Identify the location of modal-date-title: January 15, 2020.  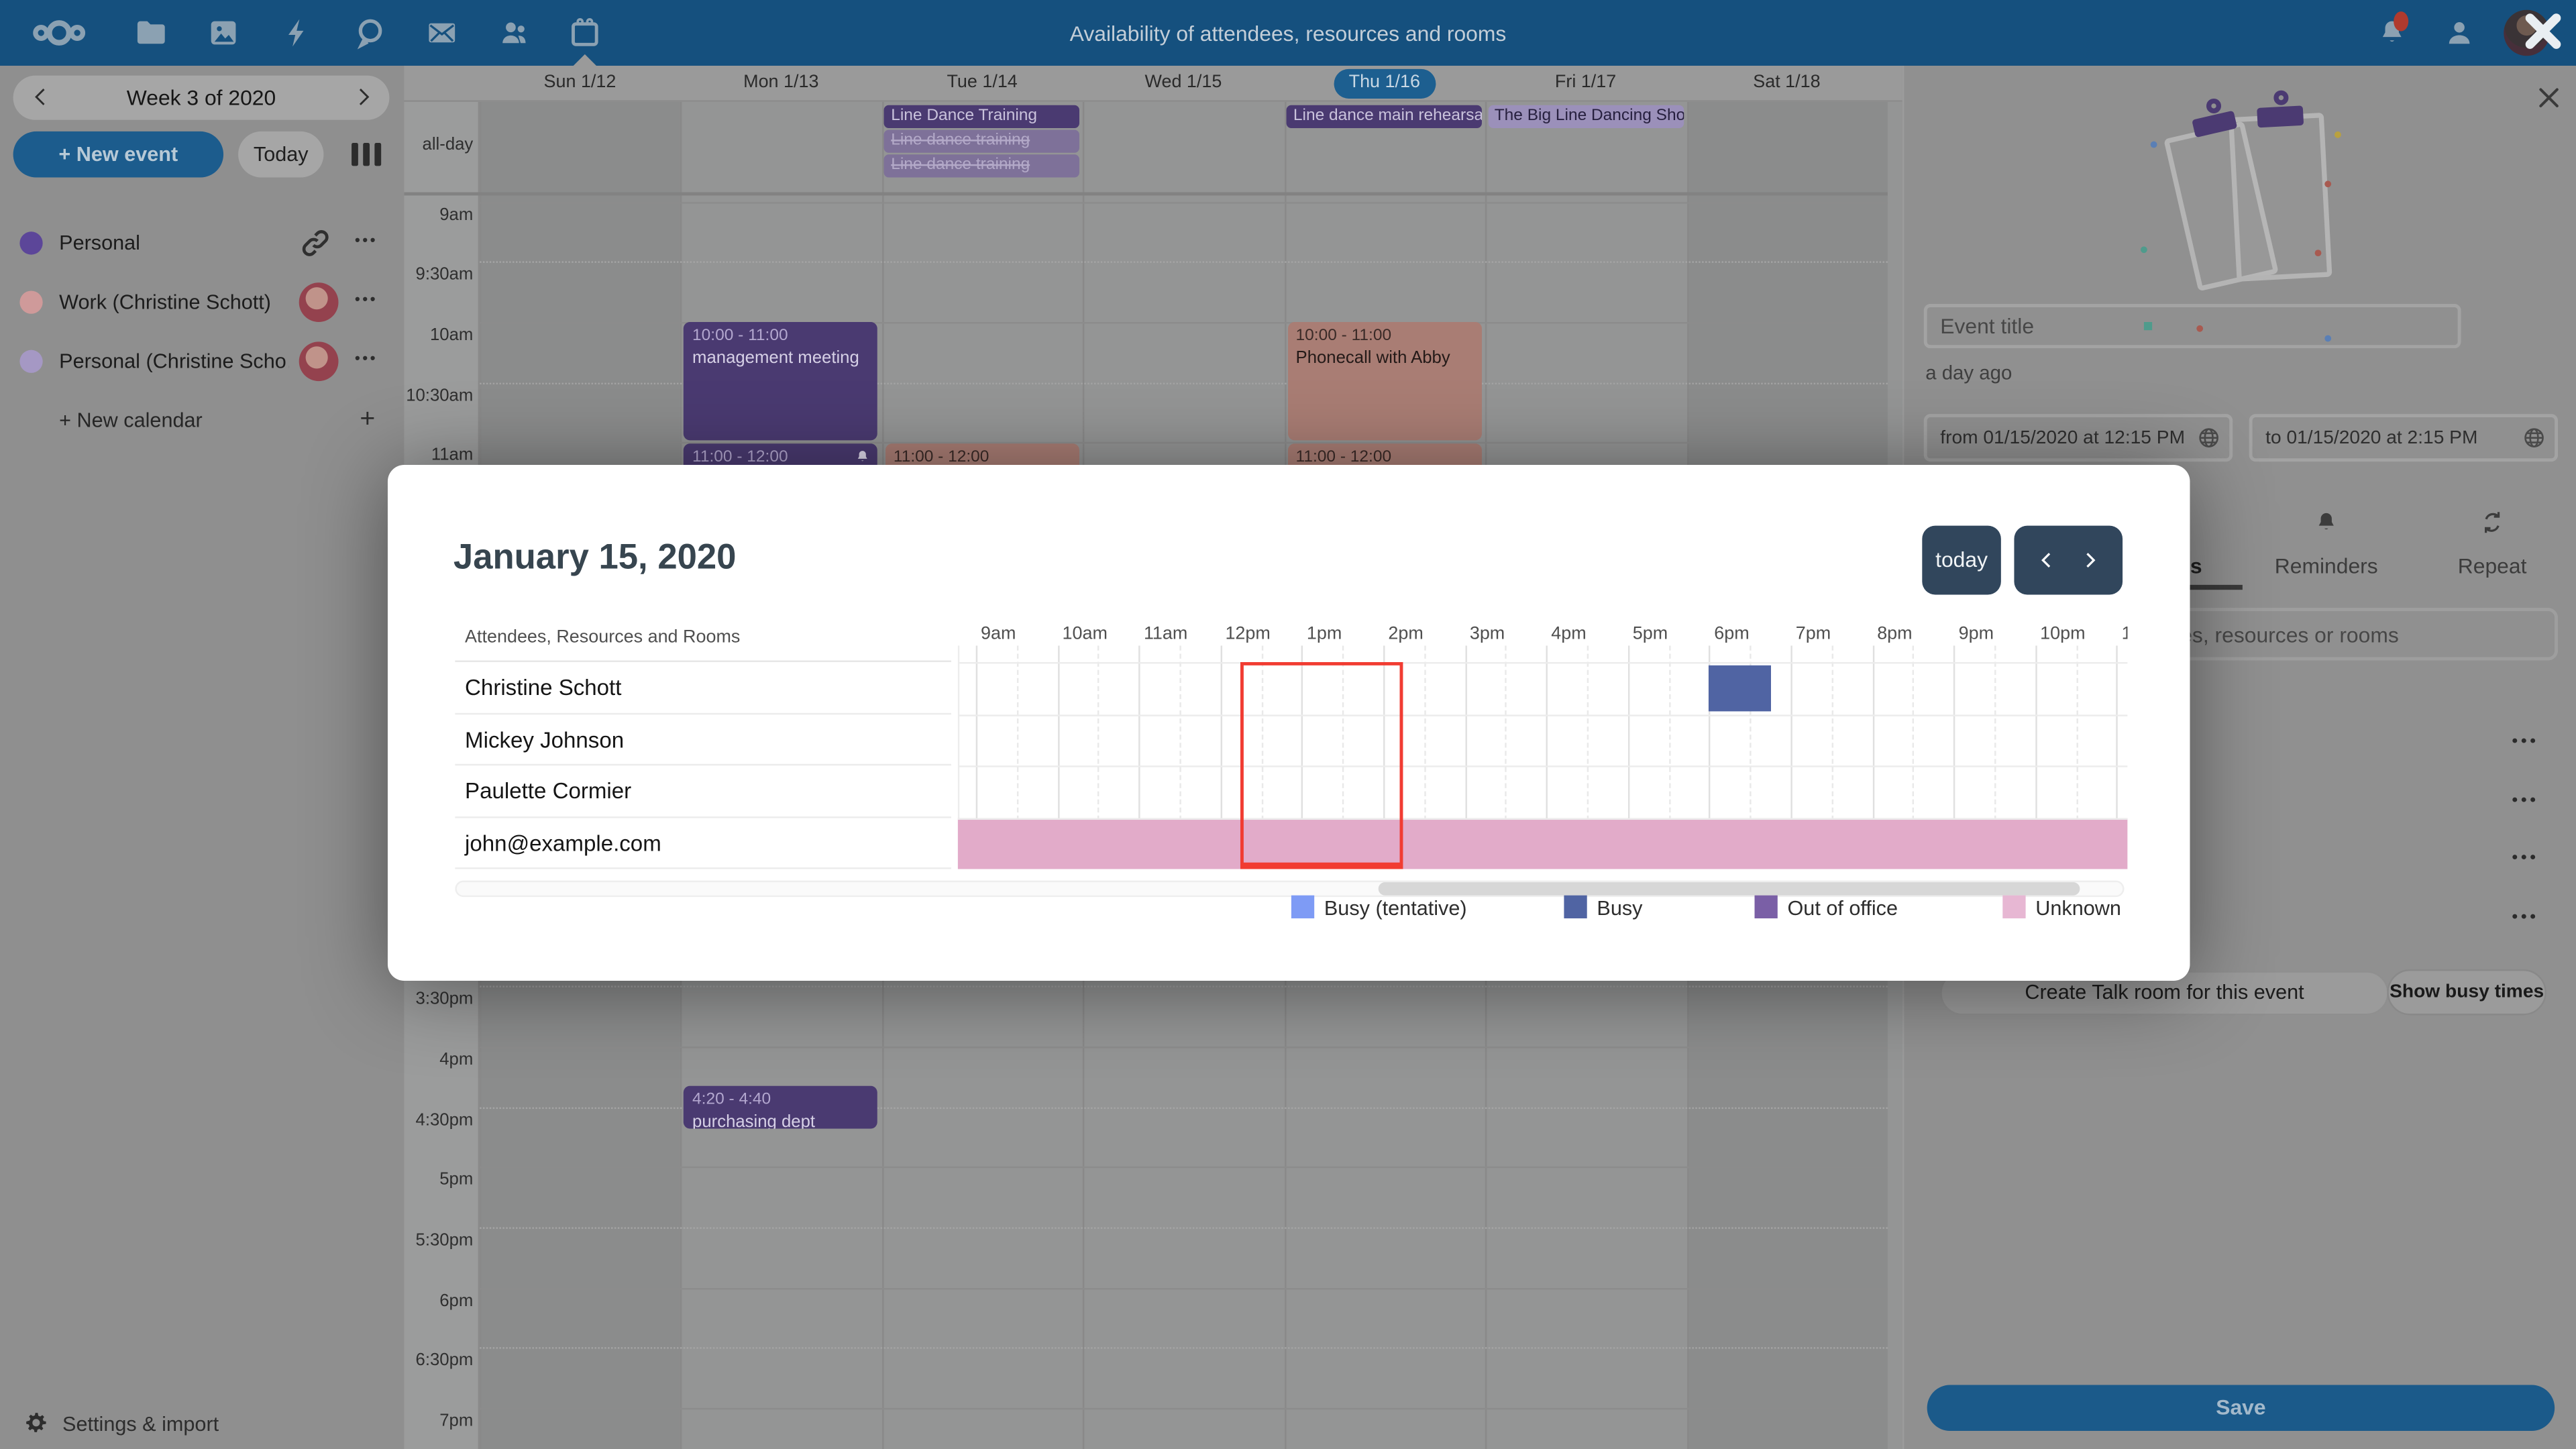
(595, 557).